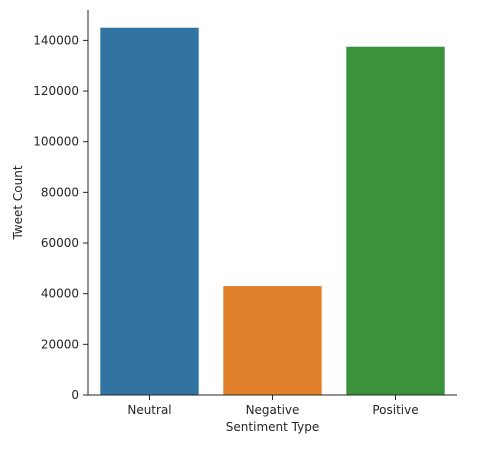 This screenshot has width=495, height=450. Describe the element at coordinates (395, 410) in the screenshot. I see `x-tick-label: Positive` at that location.